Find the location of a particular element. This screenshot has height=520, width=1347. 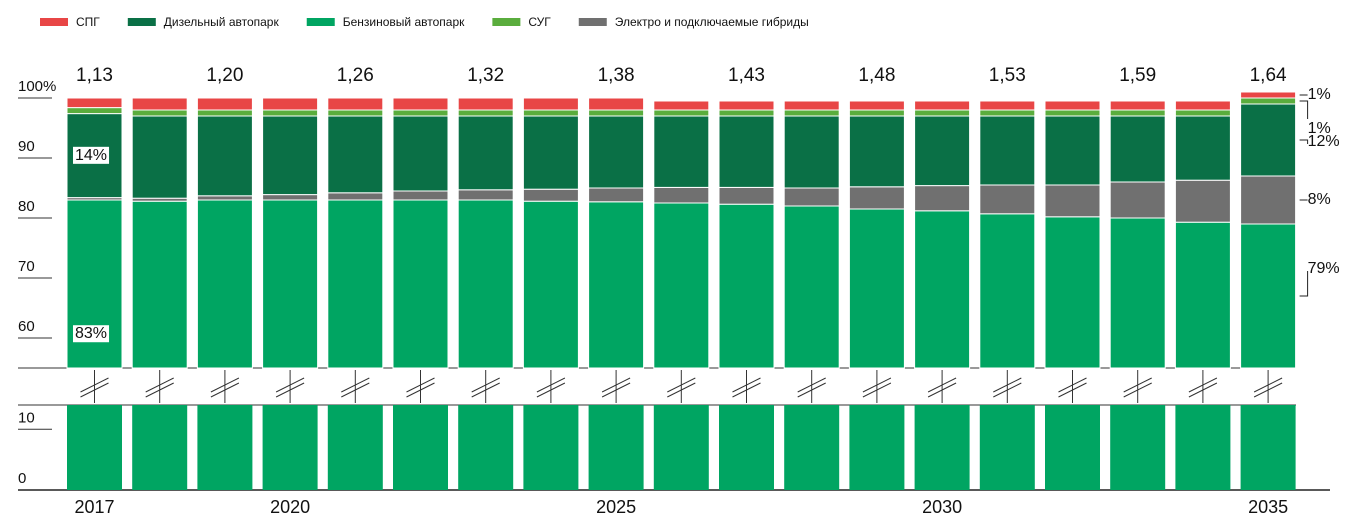

legend-label: Электро и подключаемые гибриды is located at coordinates (712, 22).